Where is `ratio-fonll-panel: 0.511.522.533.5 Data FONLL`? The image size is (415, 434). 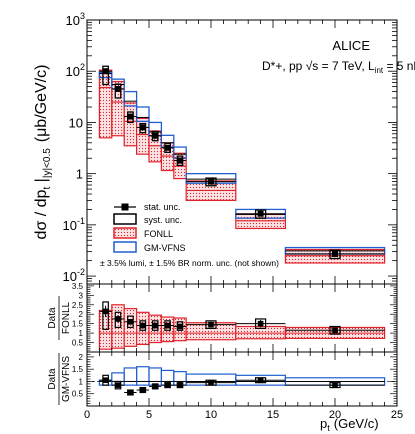
ratio-fonll-panel: 0.511.522.533.5 Data FONLL is located at coordinates (222, 317).